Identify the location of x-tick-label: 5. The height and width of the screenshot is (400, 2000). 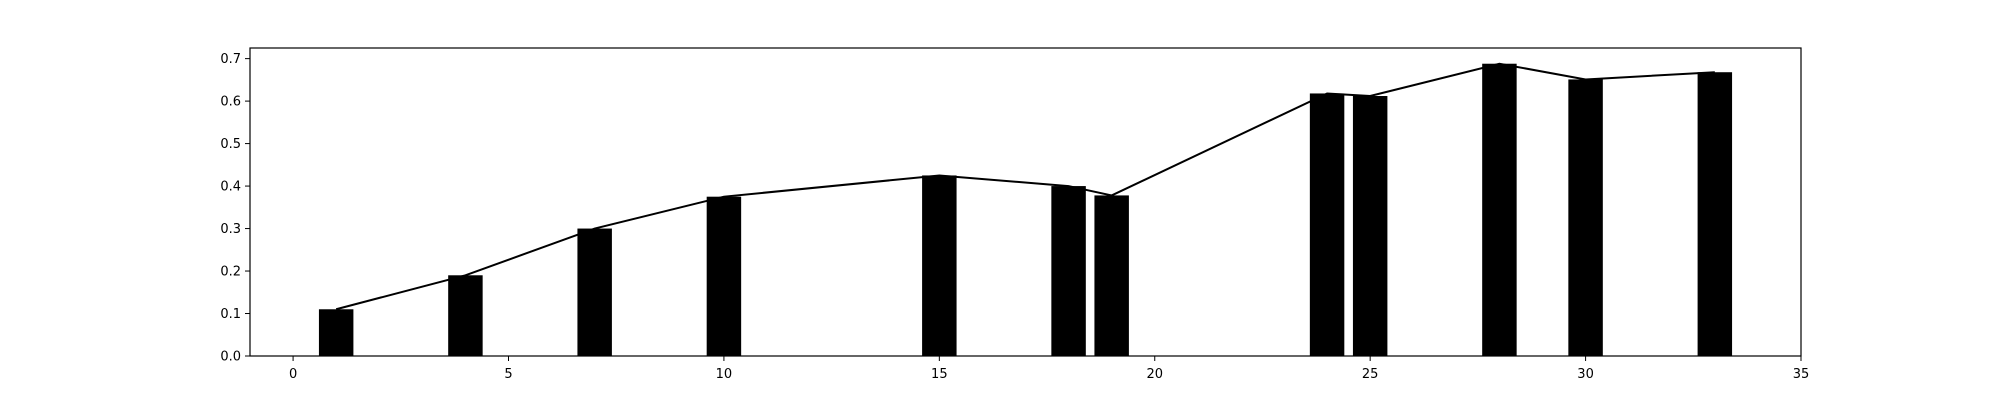
(508, 374).